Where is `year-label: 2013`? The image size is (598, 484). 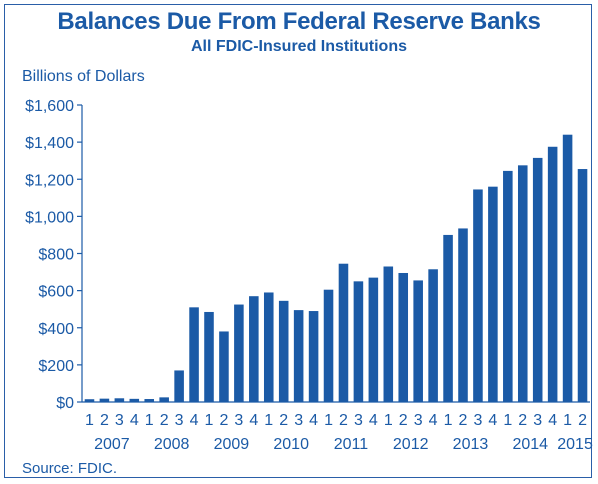 year-label: 2013 is located at coordinates (471, 444).